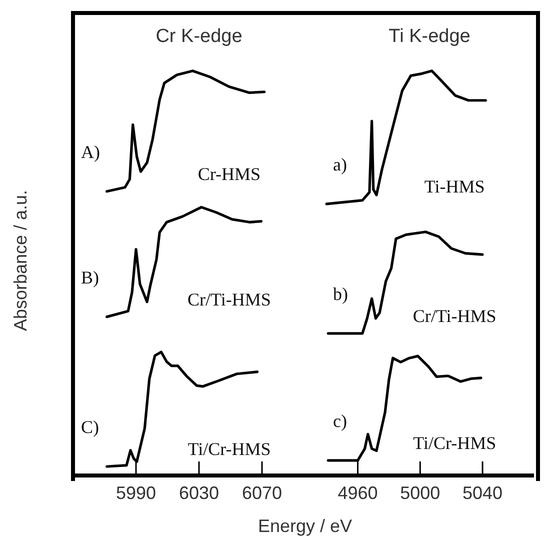 The image size is (548, 546). Describe the element at coordinates (420, 493) in the screenshot. I see `x-tick-label: 5000` at that location.